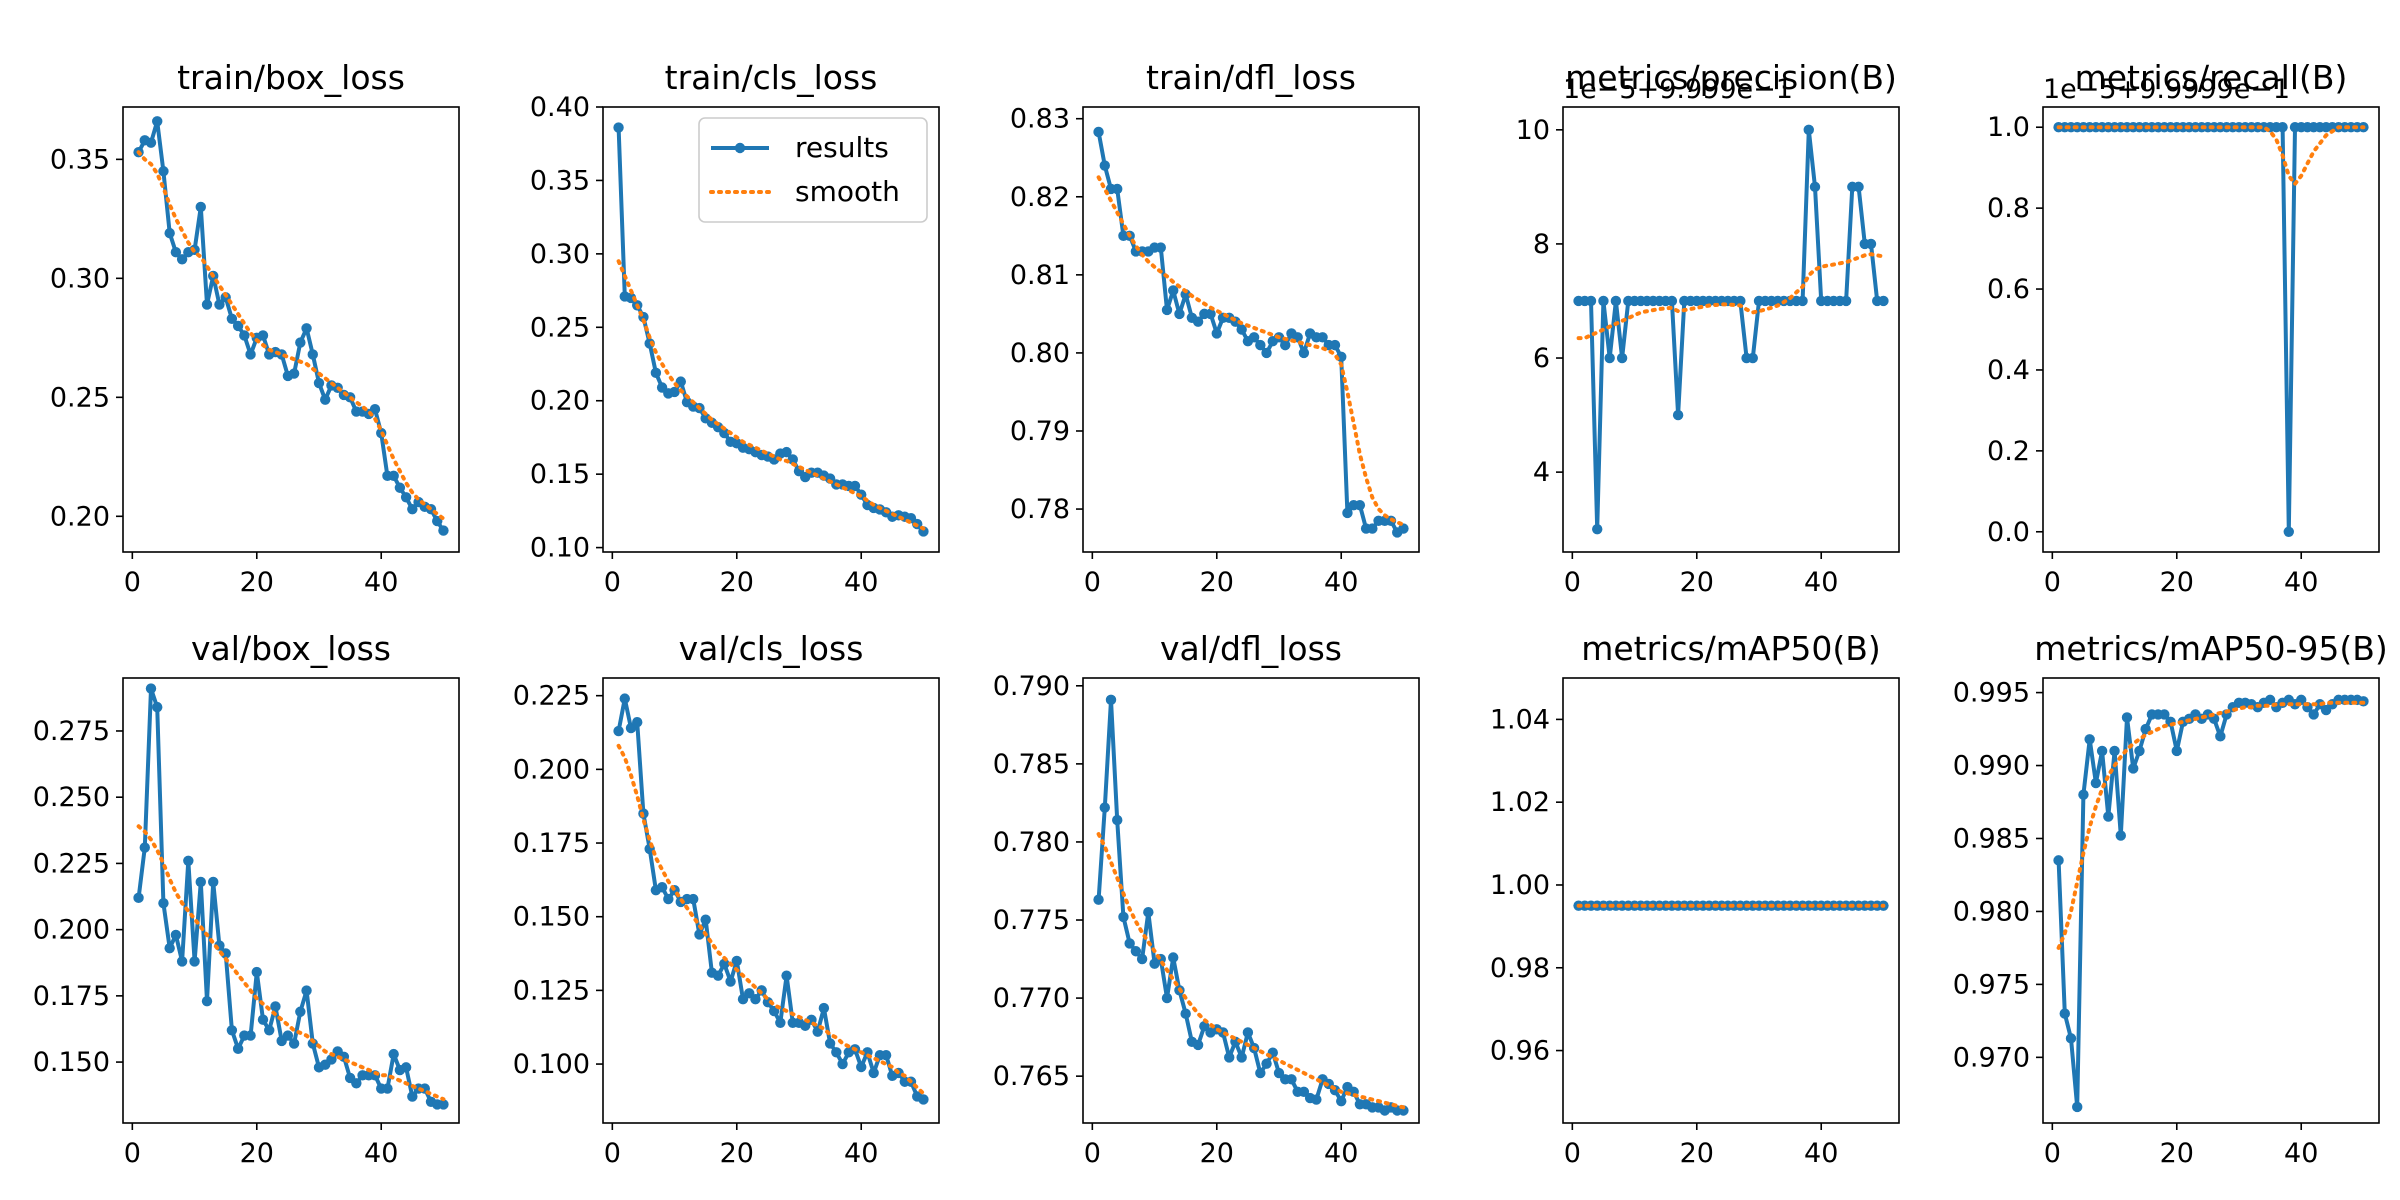  I want to click on y-tick-label: 1.02, so click(1520, 802).